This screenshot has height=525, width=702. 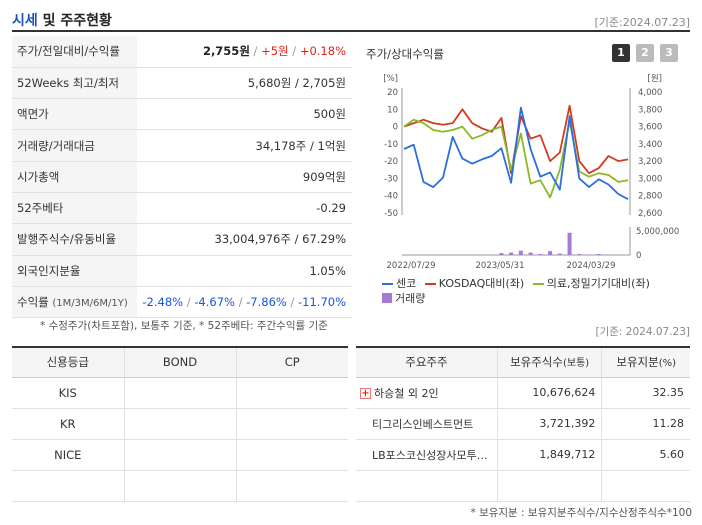 What do you see at coordinates (621, 53) in the screenshot?
I see `chart-page-1-button: 1` at bounding box center [621, 53].